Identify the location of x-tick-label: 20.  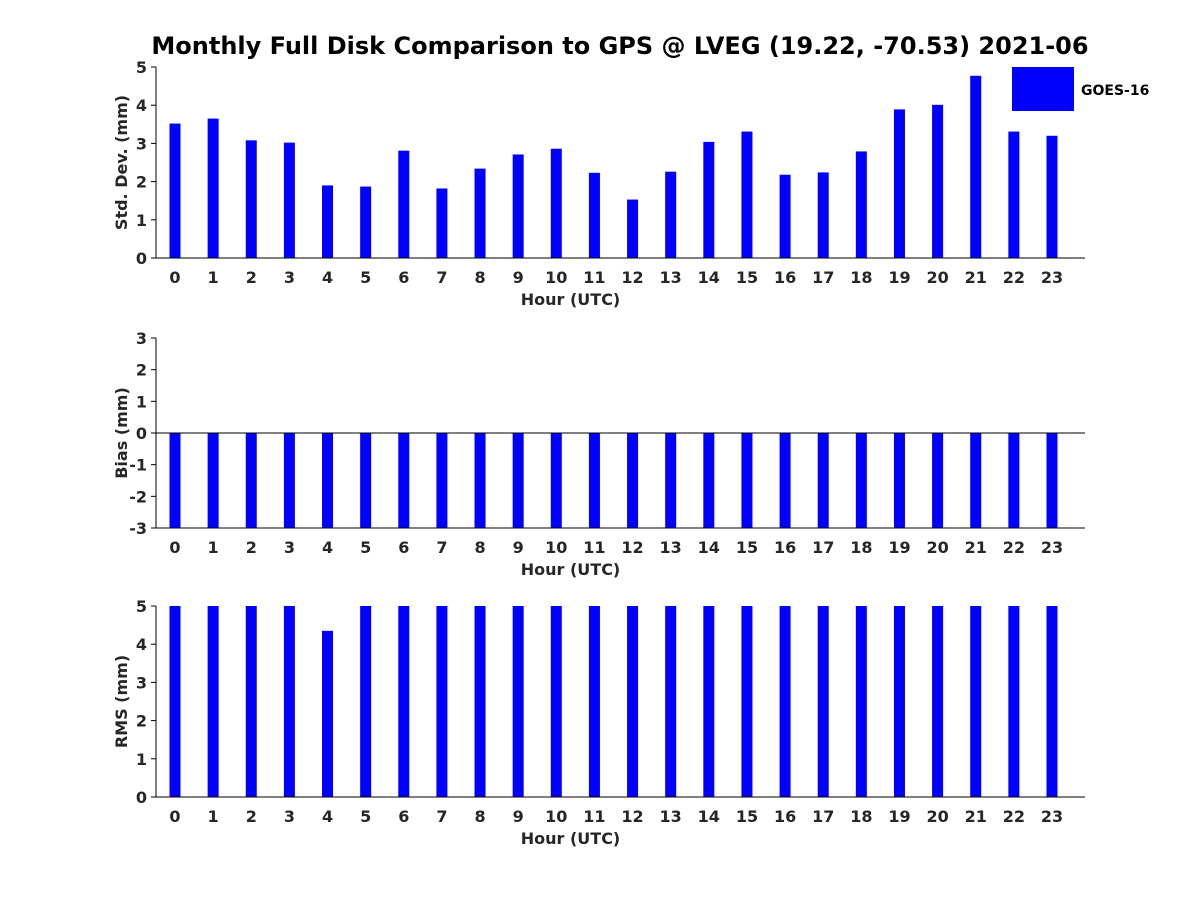
(937, 547).